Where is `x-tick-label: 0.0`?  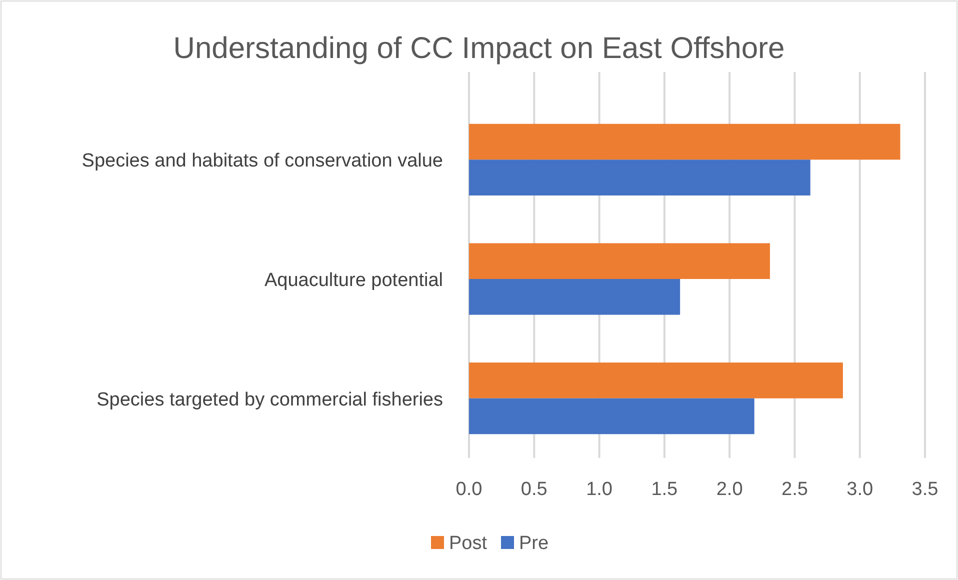
x-tick-label: 0.0 is located at coordinates (469, 489).